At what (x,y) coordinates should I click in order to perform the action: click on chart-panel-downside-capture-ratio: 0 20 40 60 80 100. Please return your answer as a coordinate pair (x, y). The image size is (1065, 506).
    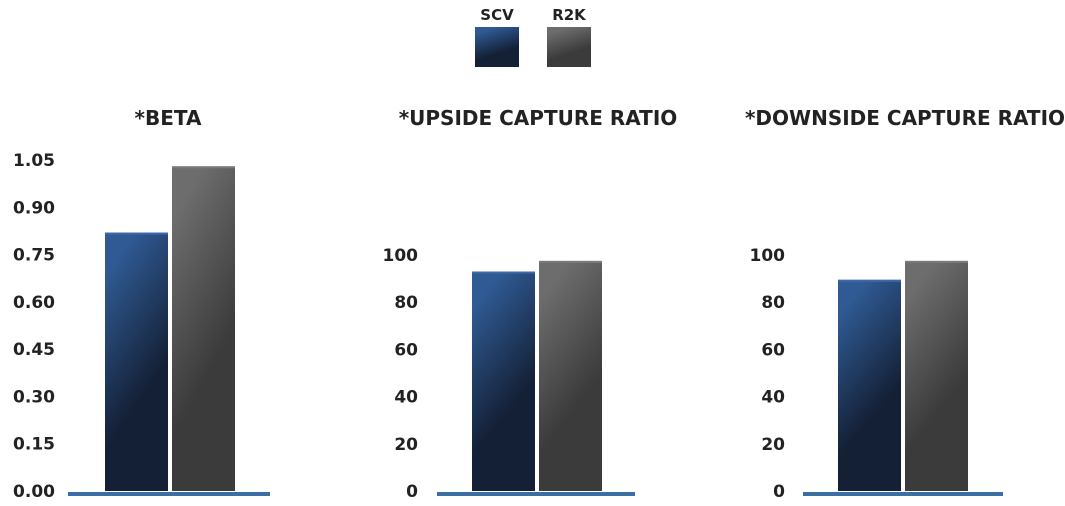
    Looking at the image, I should click on (876, 374).